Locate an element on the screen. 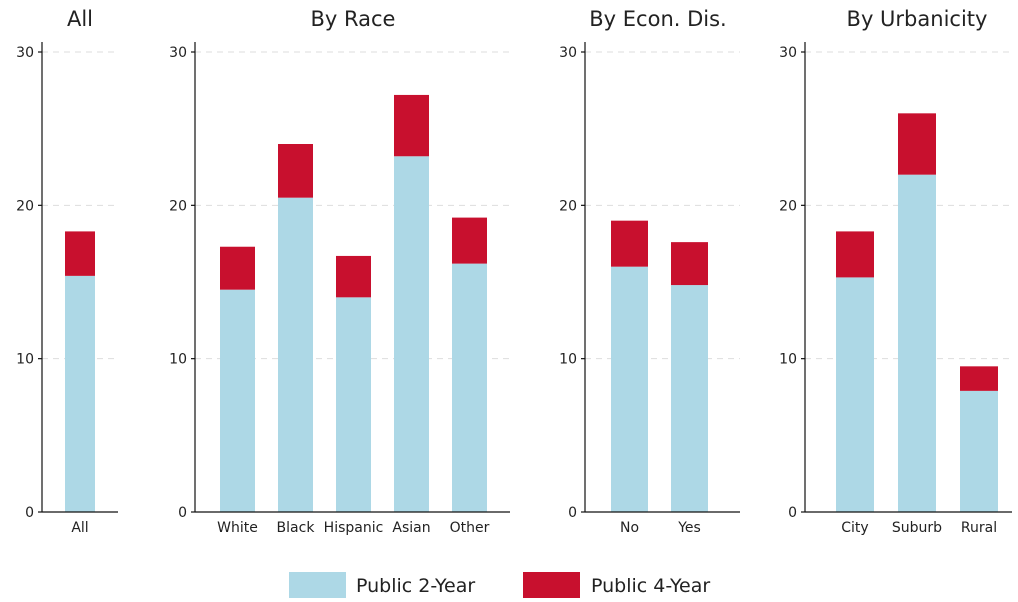  bar-asian-public-4-year is located at coordinates (411, 125).